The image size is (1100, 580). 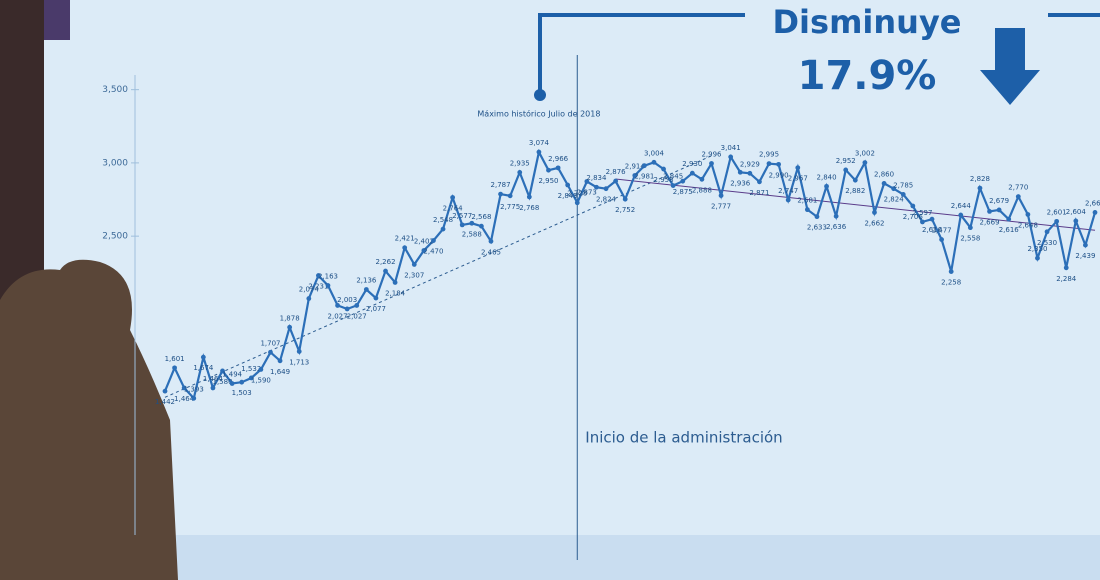 What do you see at coordinates (251, 369) in the screenshot?
I see `value-label: 1,532` at bounding box center [251, 369].